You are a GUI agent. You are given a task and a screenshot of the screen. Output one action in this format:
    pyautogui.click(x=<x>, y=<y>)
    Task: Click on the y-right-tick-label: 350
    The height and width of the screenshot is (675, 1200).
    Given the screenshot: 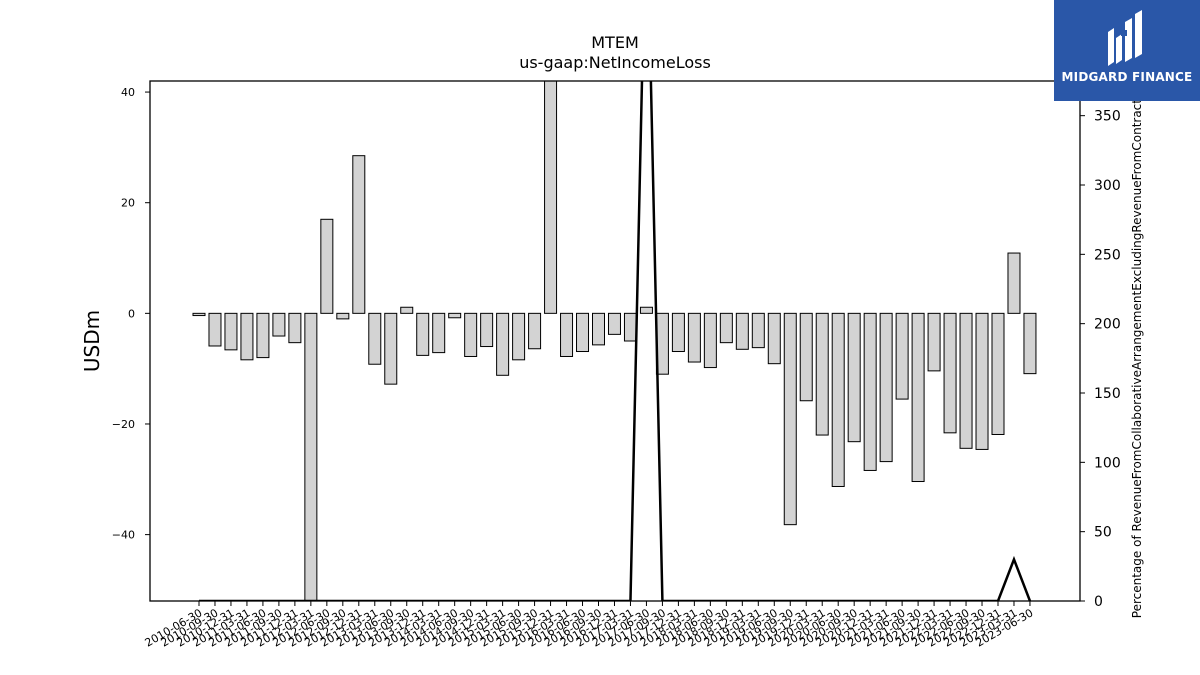 What is the action you would take?
    pyautogui.click(x=1107, y=117)
    